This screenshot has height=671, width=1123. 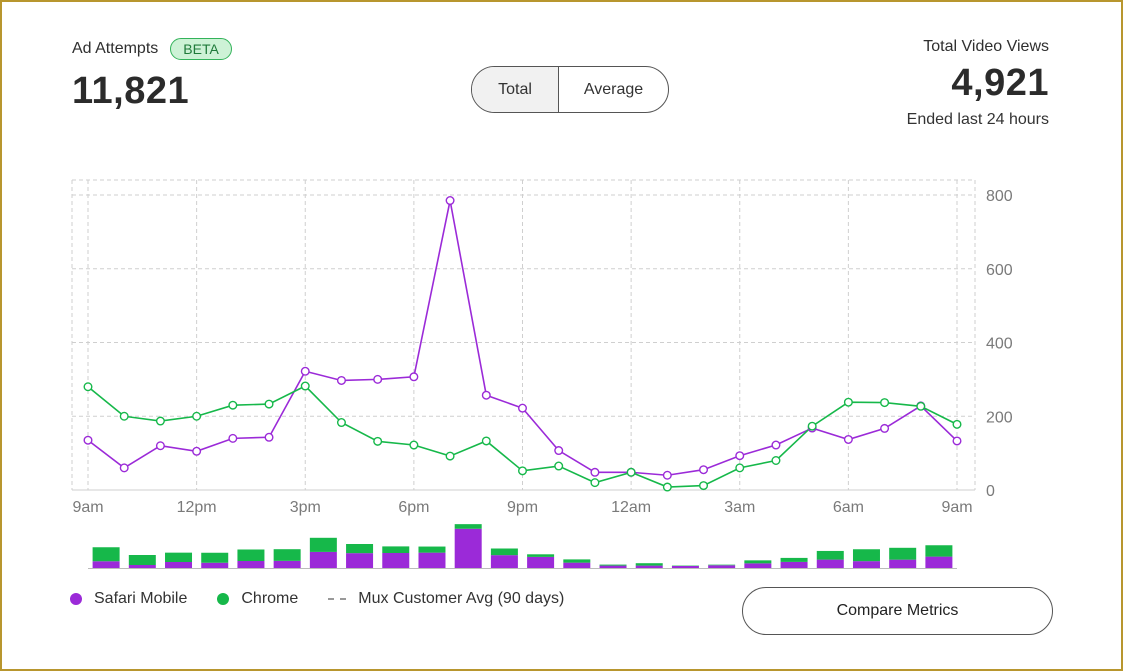 I want to click on y-tick-label: 400, so click(x=999, y=344).